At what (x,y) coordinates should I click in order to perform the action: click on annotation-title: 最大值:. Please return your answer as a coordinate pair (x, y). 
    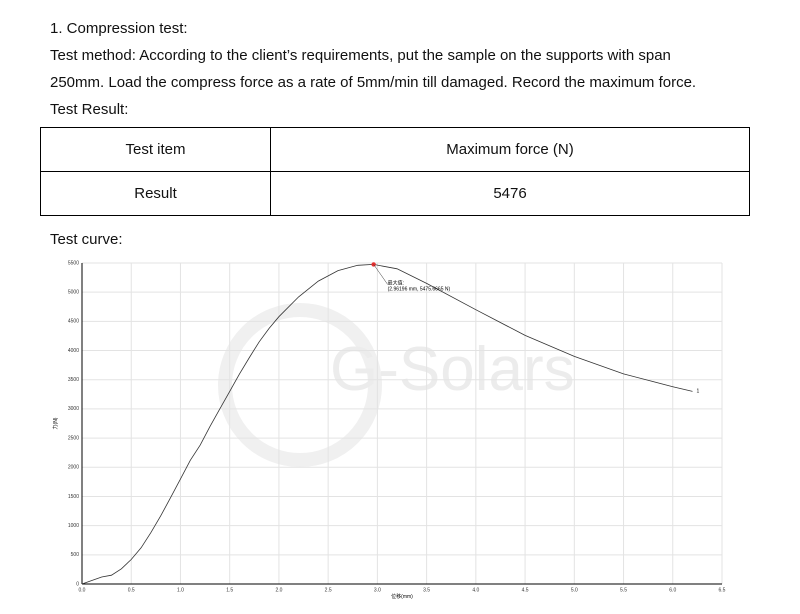
    Looking at the image, I should click on (396, 282).